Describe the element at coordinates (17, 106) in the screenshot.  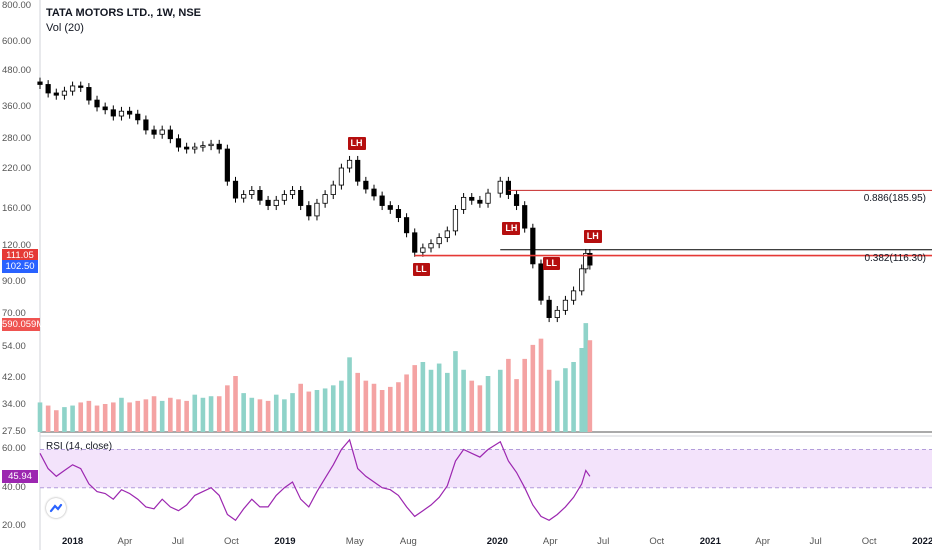
I see `price-tick-label: 360.00` at that location.